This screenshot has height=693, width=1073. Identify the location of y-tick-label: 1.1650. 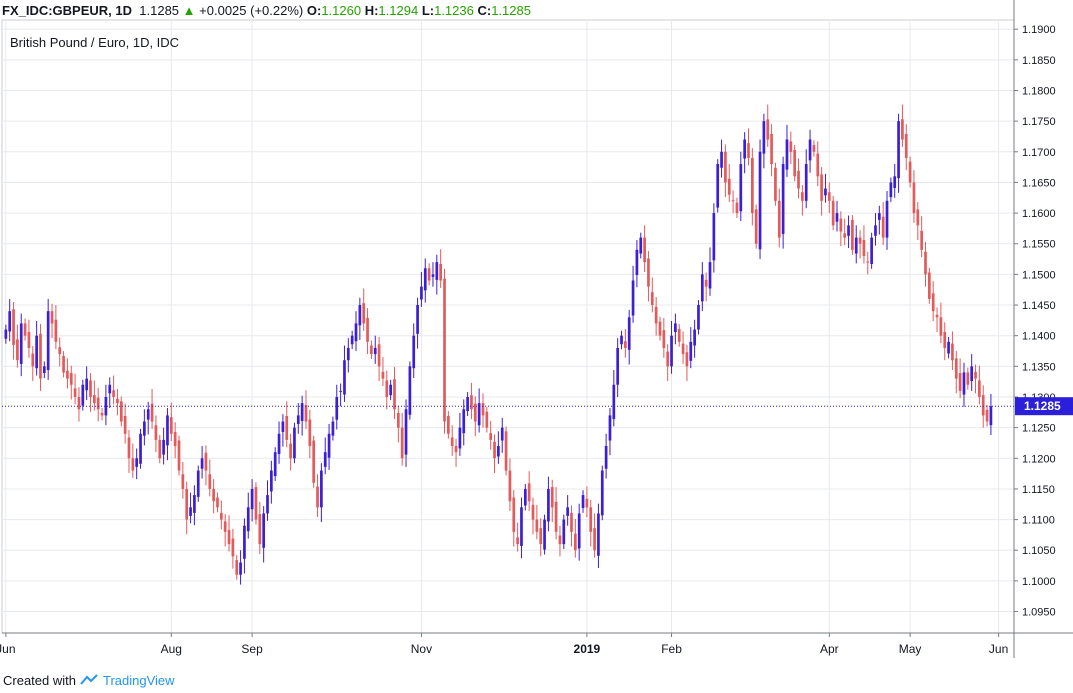
(1039, 183).